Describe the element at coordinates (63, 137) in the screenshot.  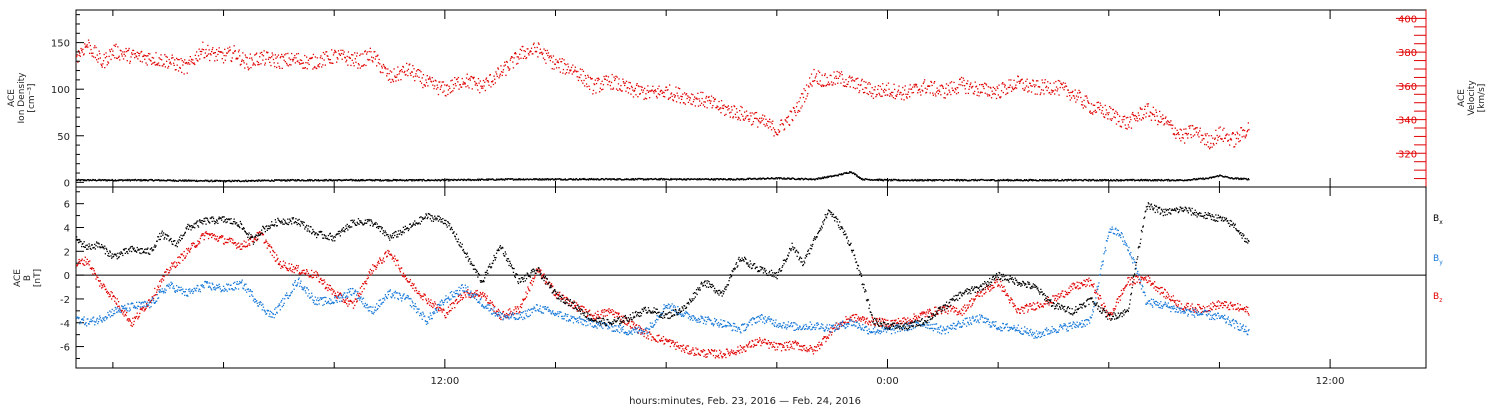
I see `y-tick-label: 50` at that location.